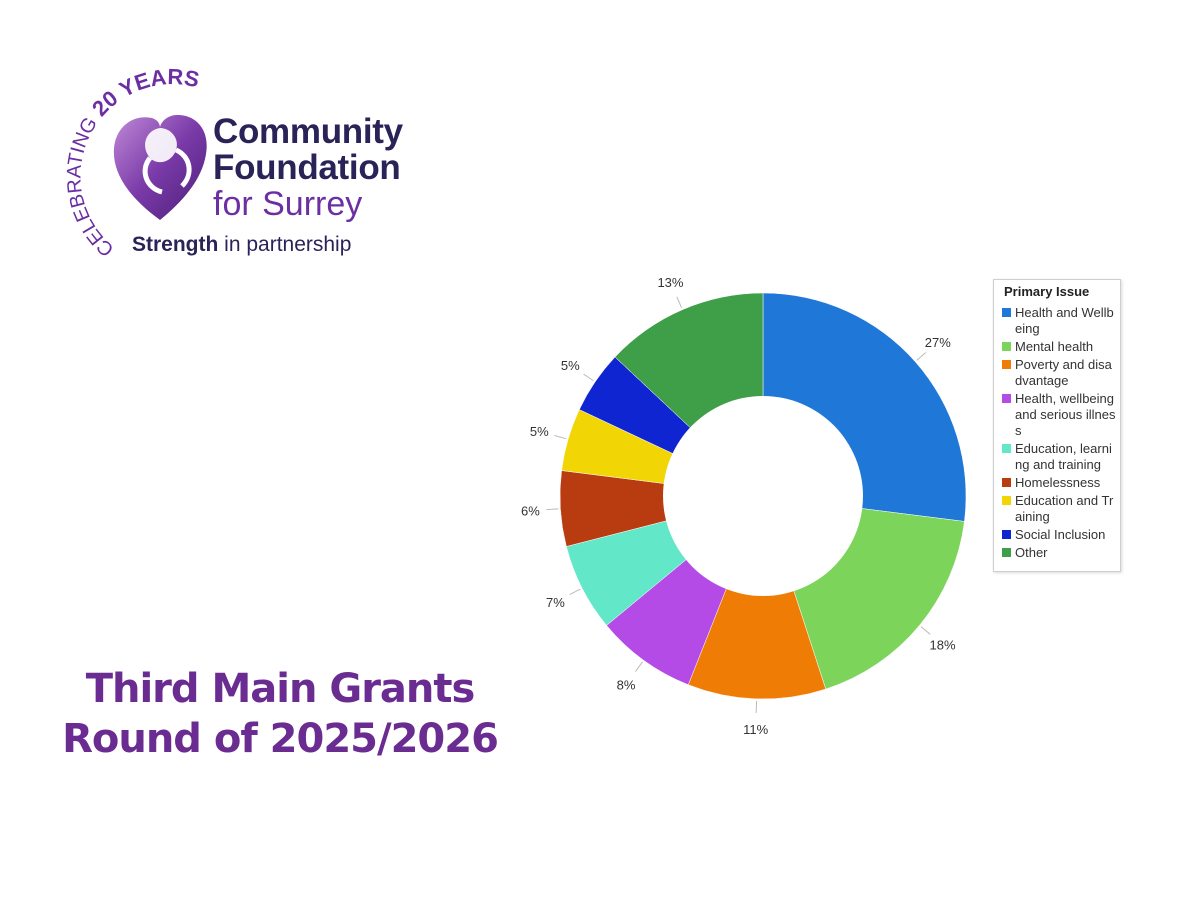  What do you see at coordinates (288, 204) in the screenshot?
I see `org-name-line3: for Surrey` at bounding box center [288, 204].